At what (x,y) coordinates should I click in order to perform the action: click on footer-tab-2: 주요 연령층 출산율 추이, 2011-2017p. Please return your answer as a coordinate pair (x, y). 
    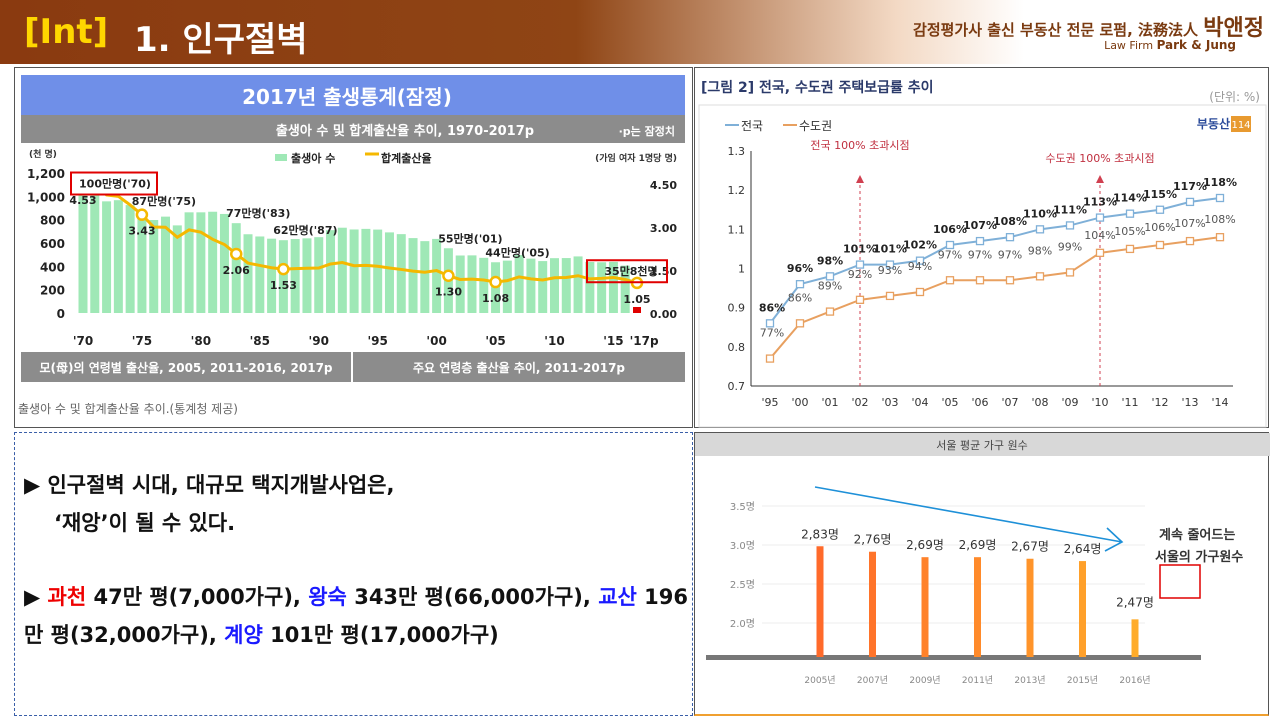
    Looking at the image, I should click on (519, 367).